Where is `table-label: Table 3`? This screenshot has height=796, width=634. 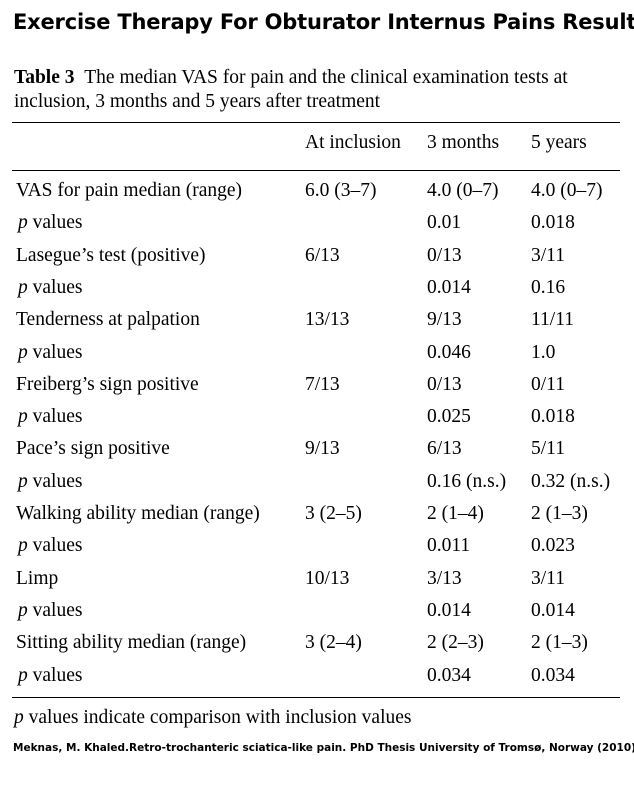 table-label: Table 3 is located at coordinates (44, 77).